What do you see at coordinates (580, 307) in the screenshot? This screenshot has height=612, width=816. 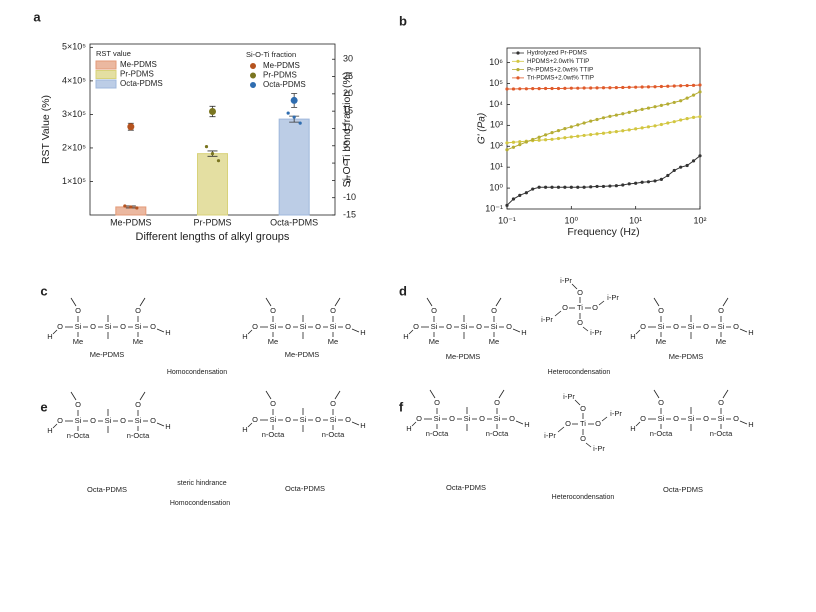 I see `atom: Ti` at bounding box center [580, 307].